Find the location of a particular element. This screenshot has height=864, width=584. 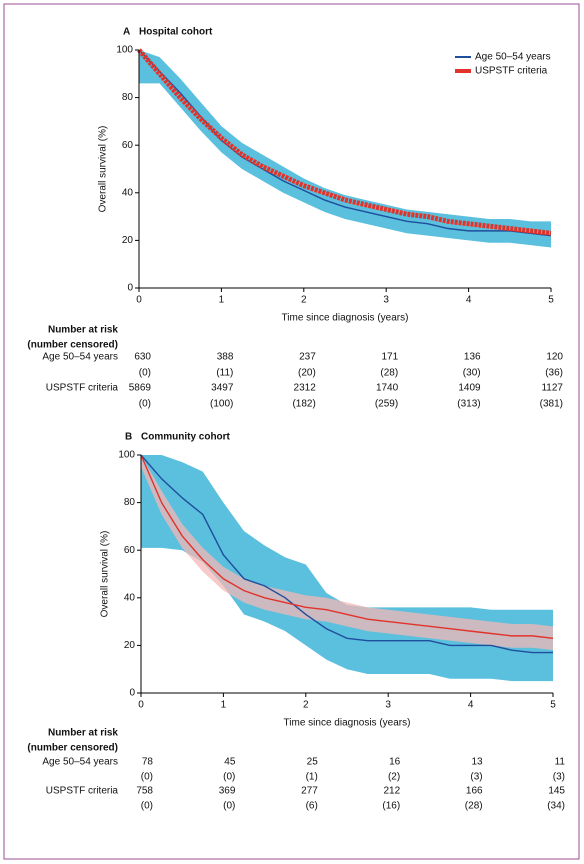

at-risk: 11 is located at coordinates (560, 762).